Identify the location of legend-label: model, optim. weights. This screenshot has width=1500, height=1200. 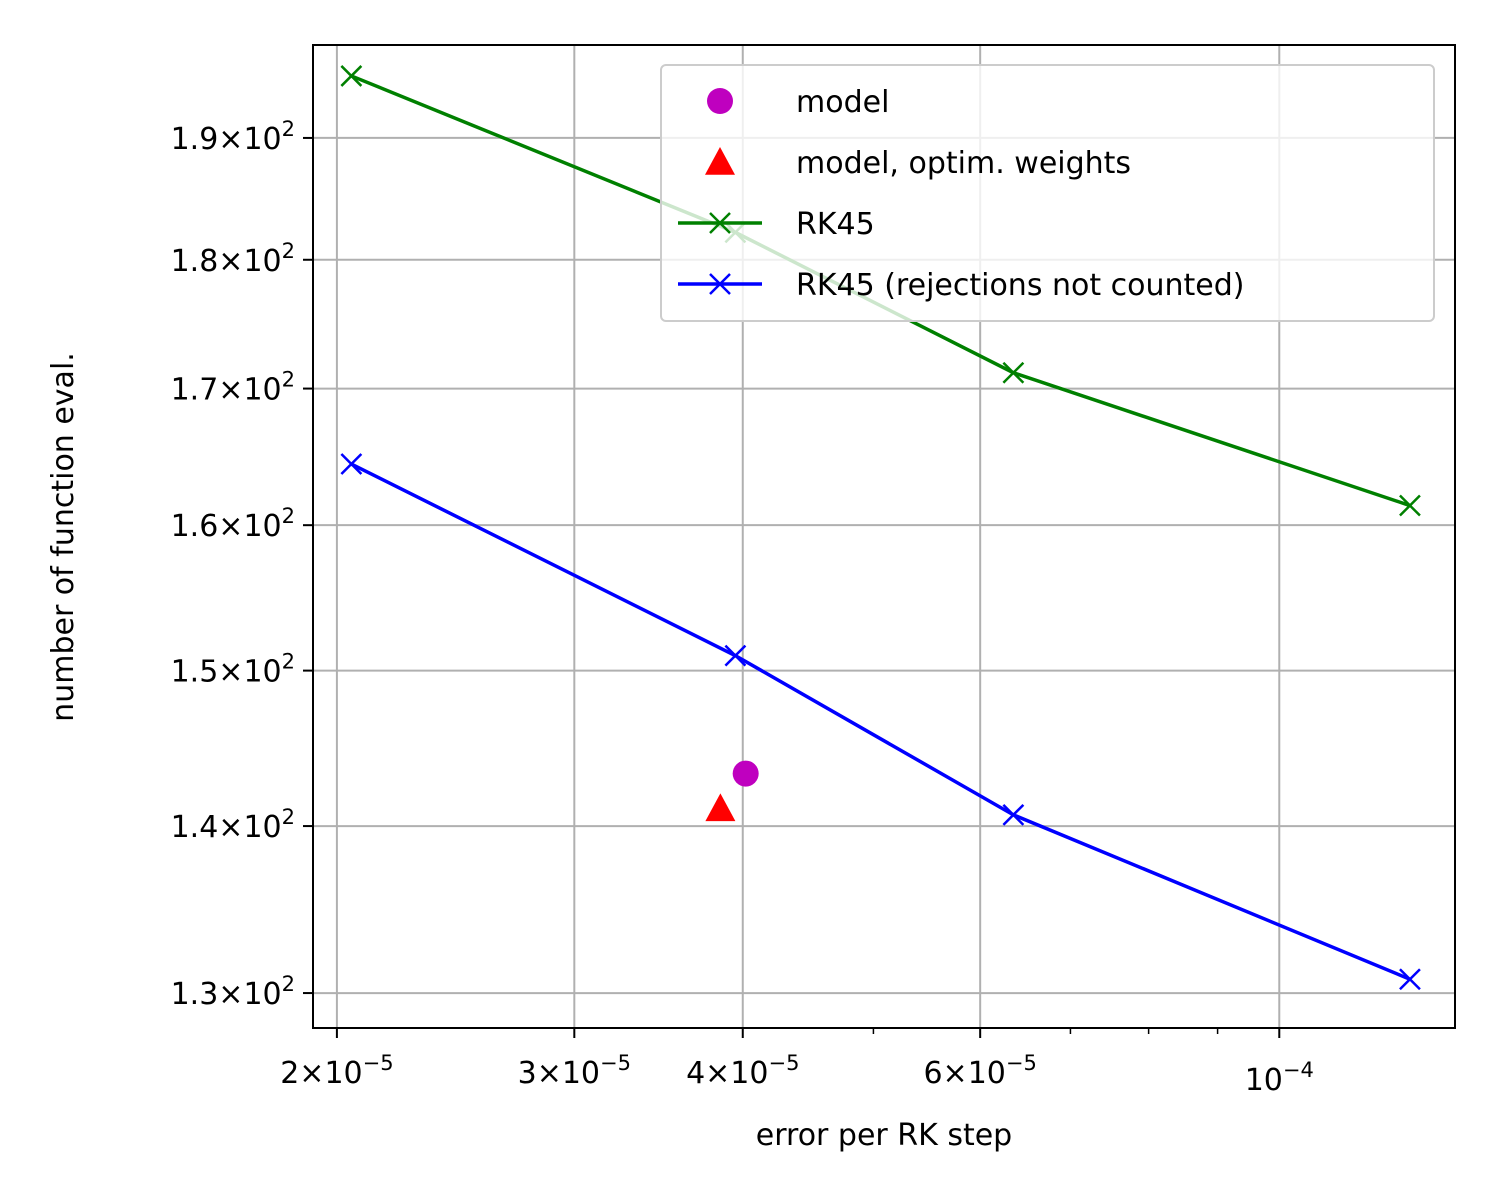
(963, 163).